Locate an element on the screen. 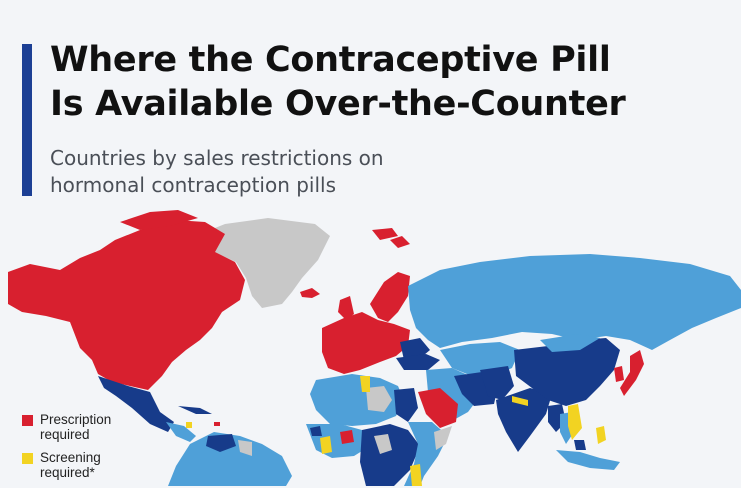 Image resolution: width=741 pixels, height=488 pixels. legend-swatch-prescription is located at coordinates (27, 420).